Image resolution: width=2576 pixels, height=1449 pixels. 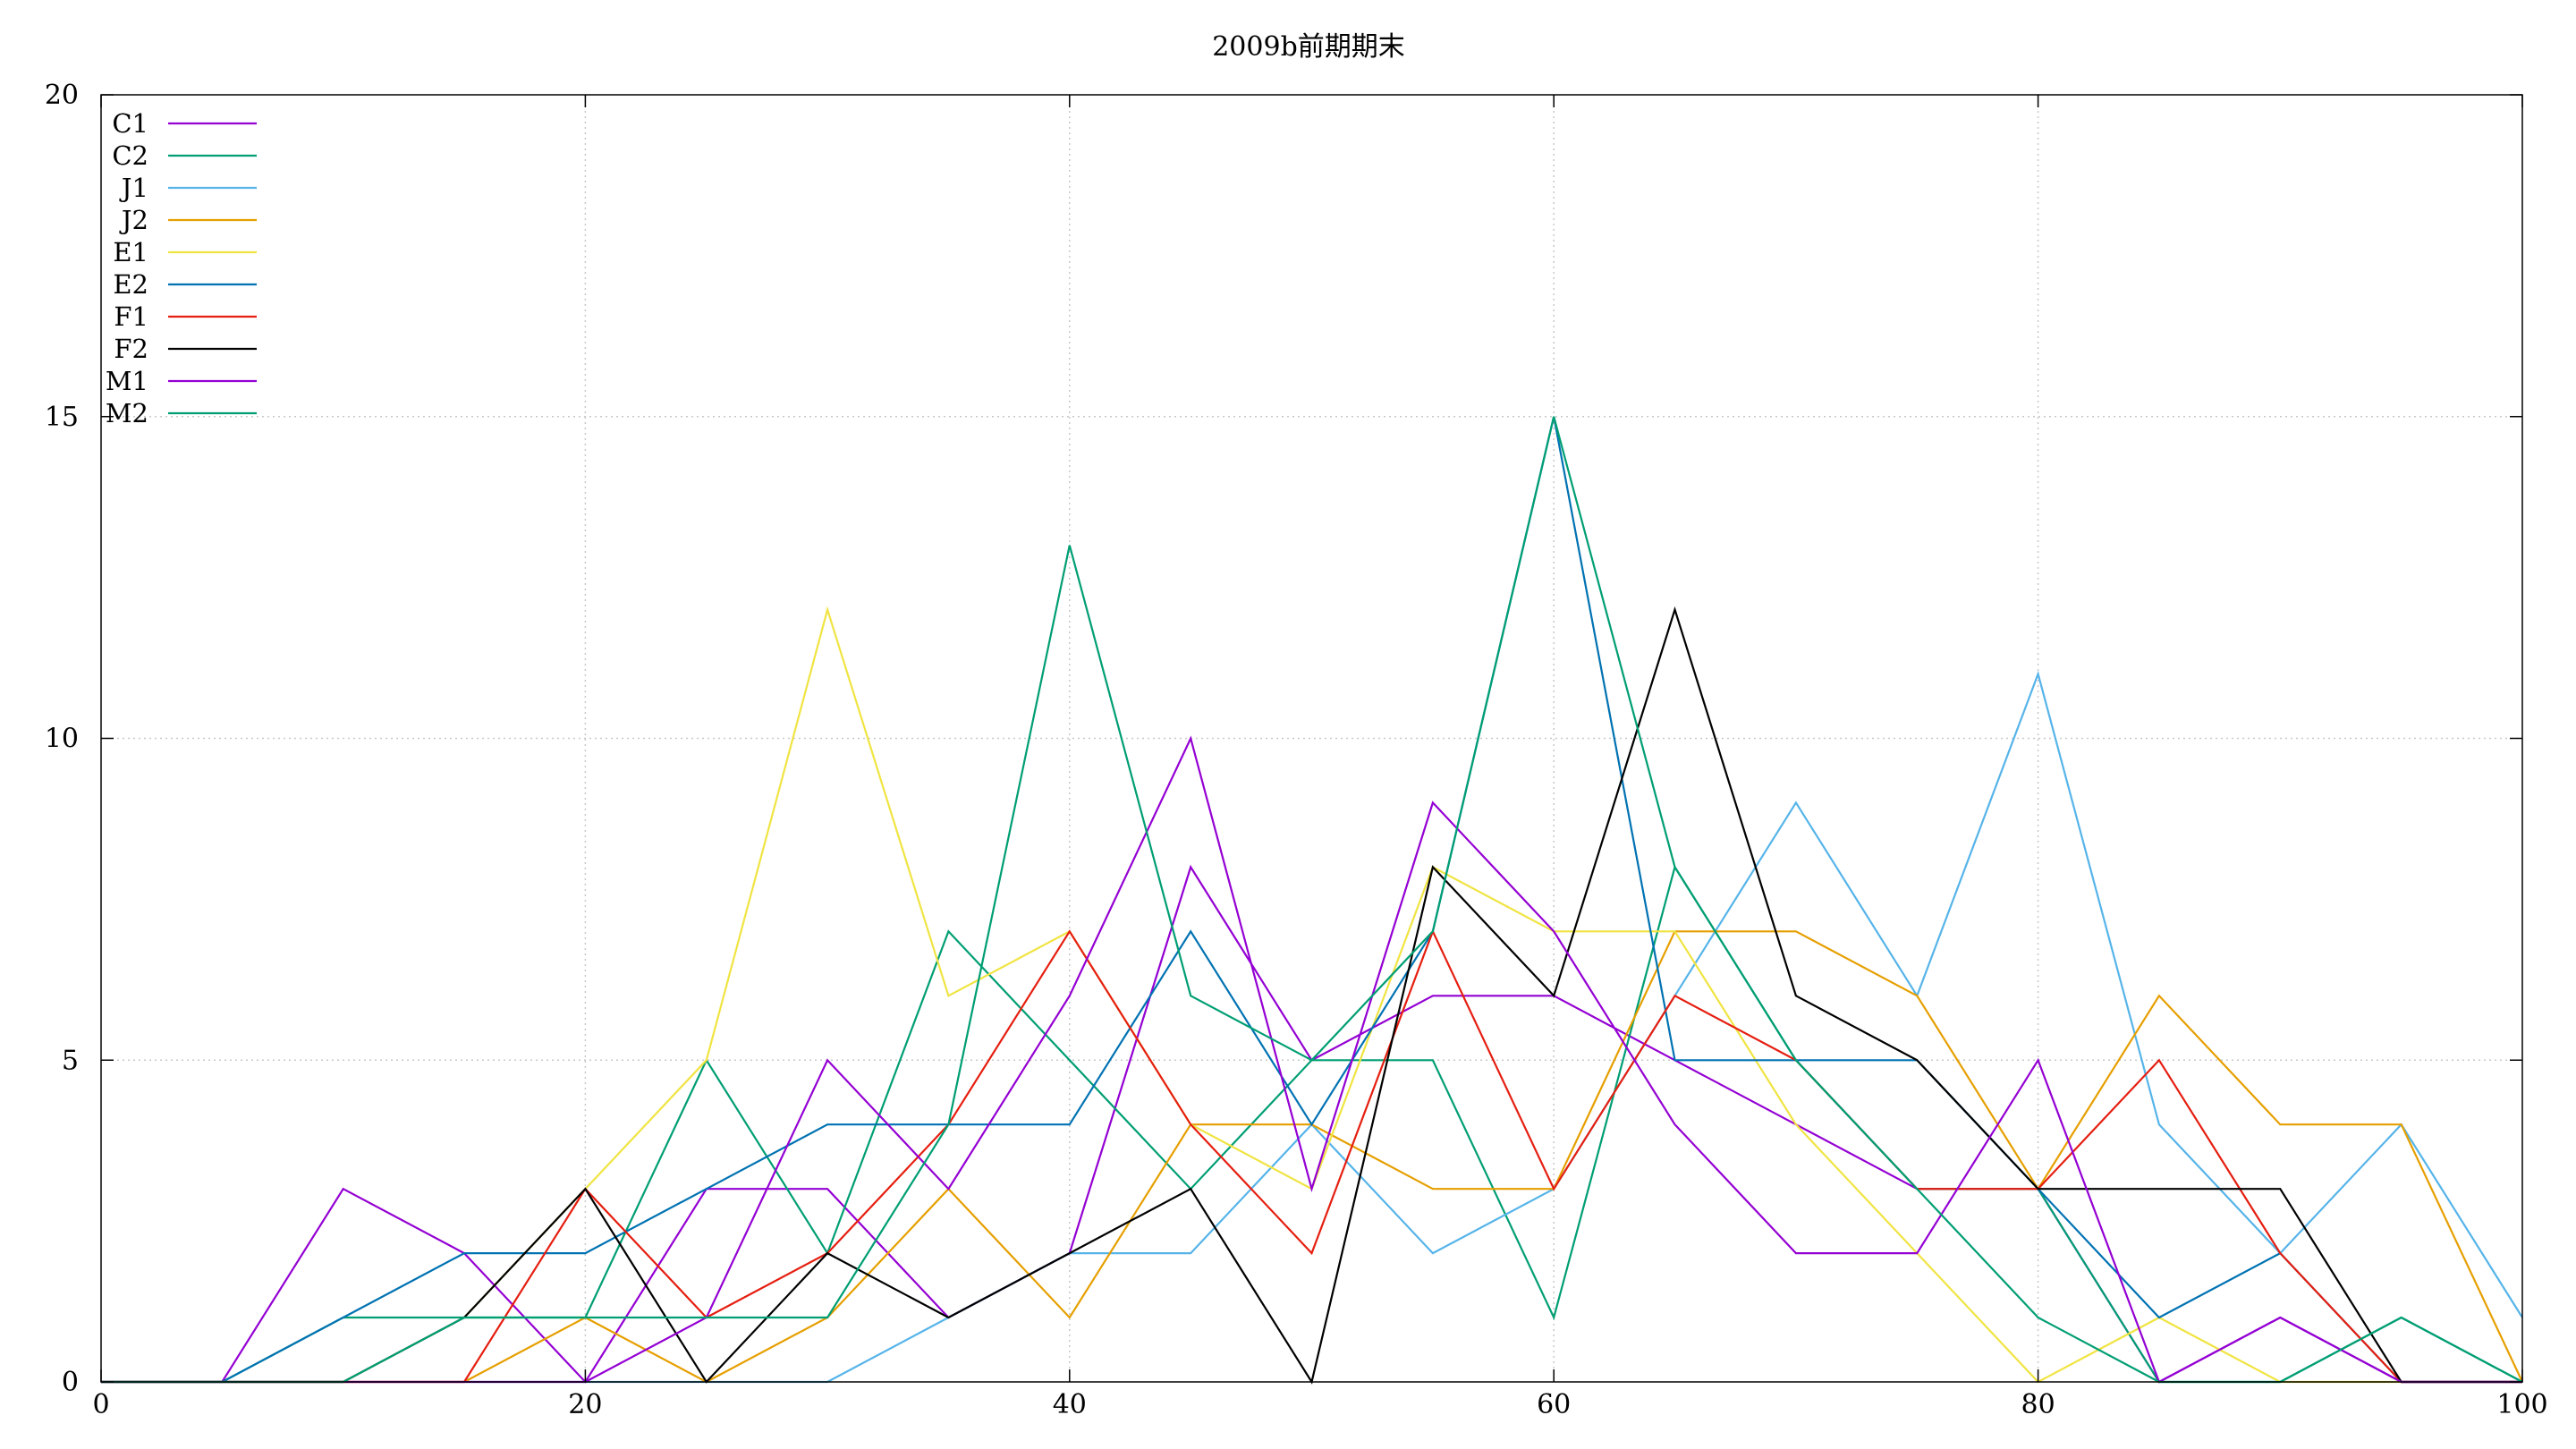 I want to click on y-tick-label: 5, so click(x=70, y=1060).